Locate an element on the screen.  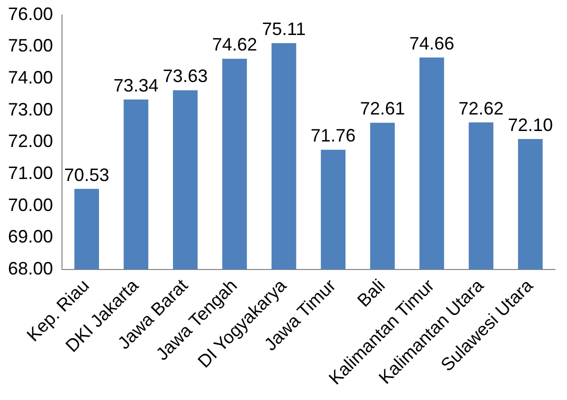
y-tick-label: 74.00 is located at coordinates (31, 77).